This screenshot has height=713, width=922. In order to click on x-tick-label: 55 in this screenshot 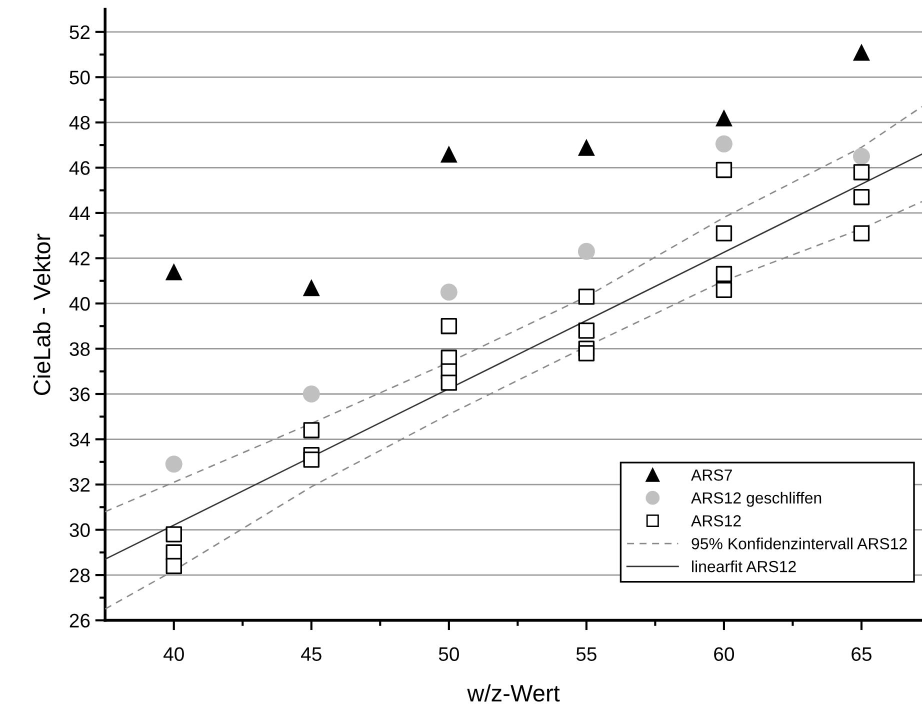, I will do `click(586, 654)`.